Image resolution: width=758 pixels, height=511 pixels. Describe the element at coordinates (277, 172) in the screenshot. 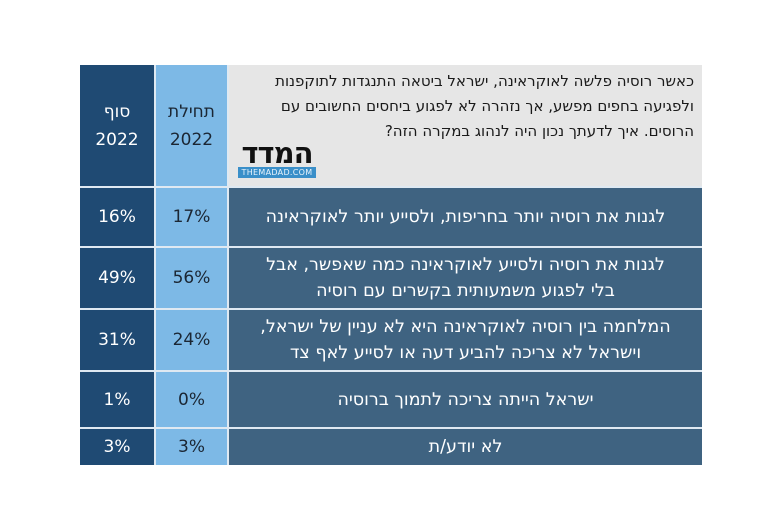

I see `logo-english: THEMADAD.COM` at that location.